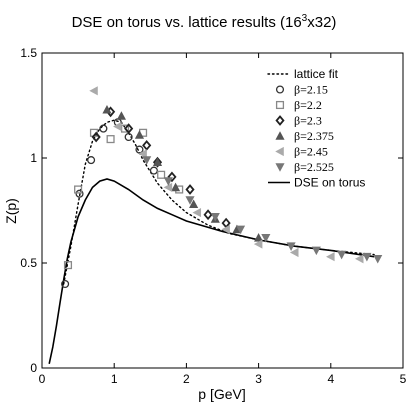 The image size is (409, 409). I want to click on x-tick-label: 4, so click(330, 379).